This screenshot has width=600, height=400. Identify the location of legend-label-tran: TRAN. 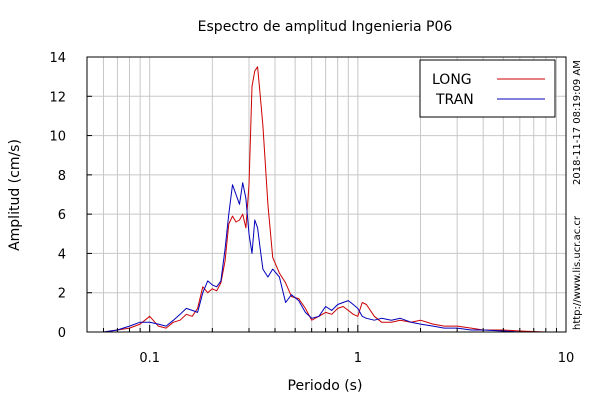
(454, 100).